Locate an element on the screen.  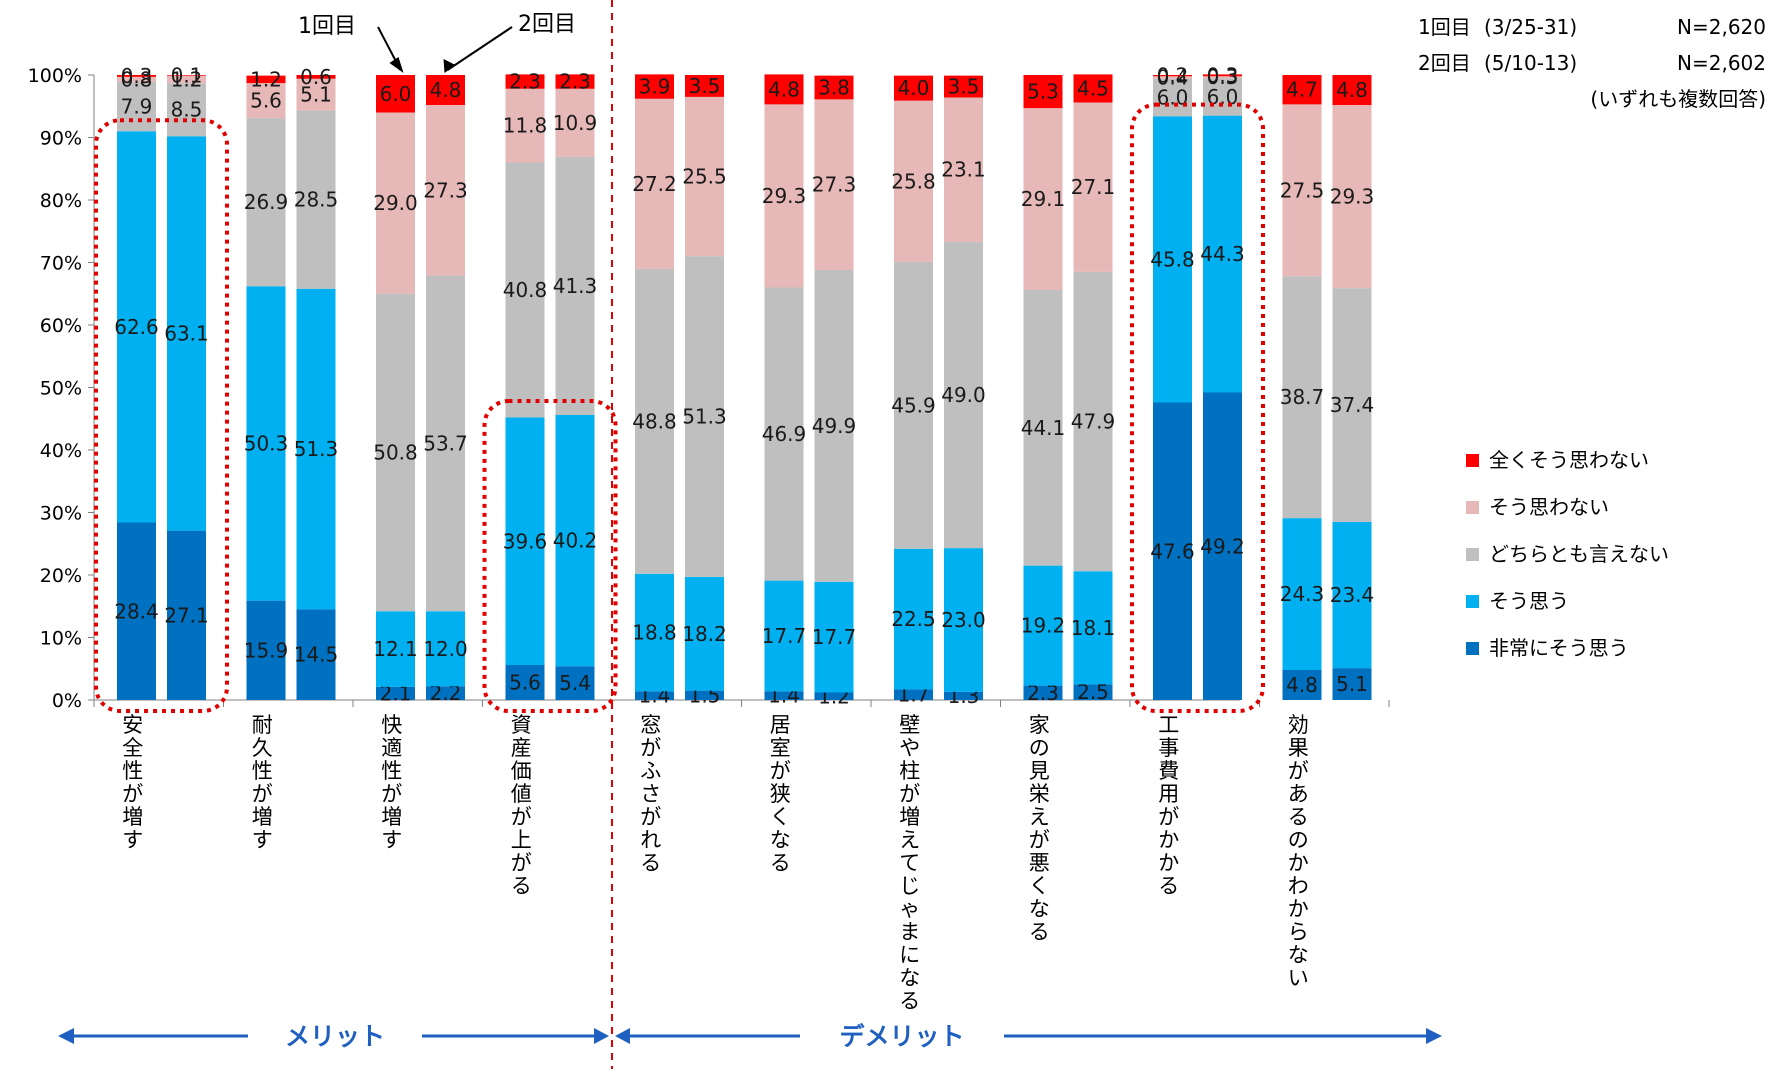
data-label: 27.1 is located at coordinates (1093, 187).